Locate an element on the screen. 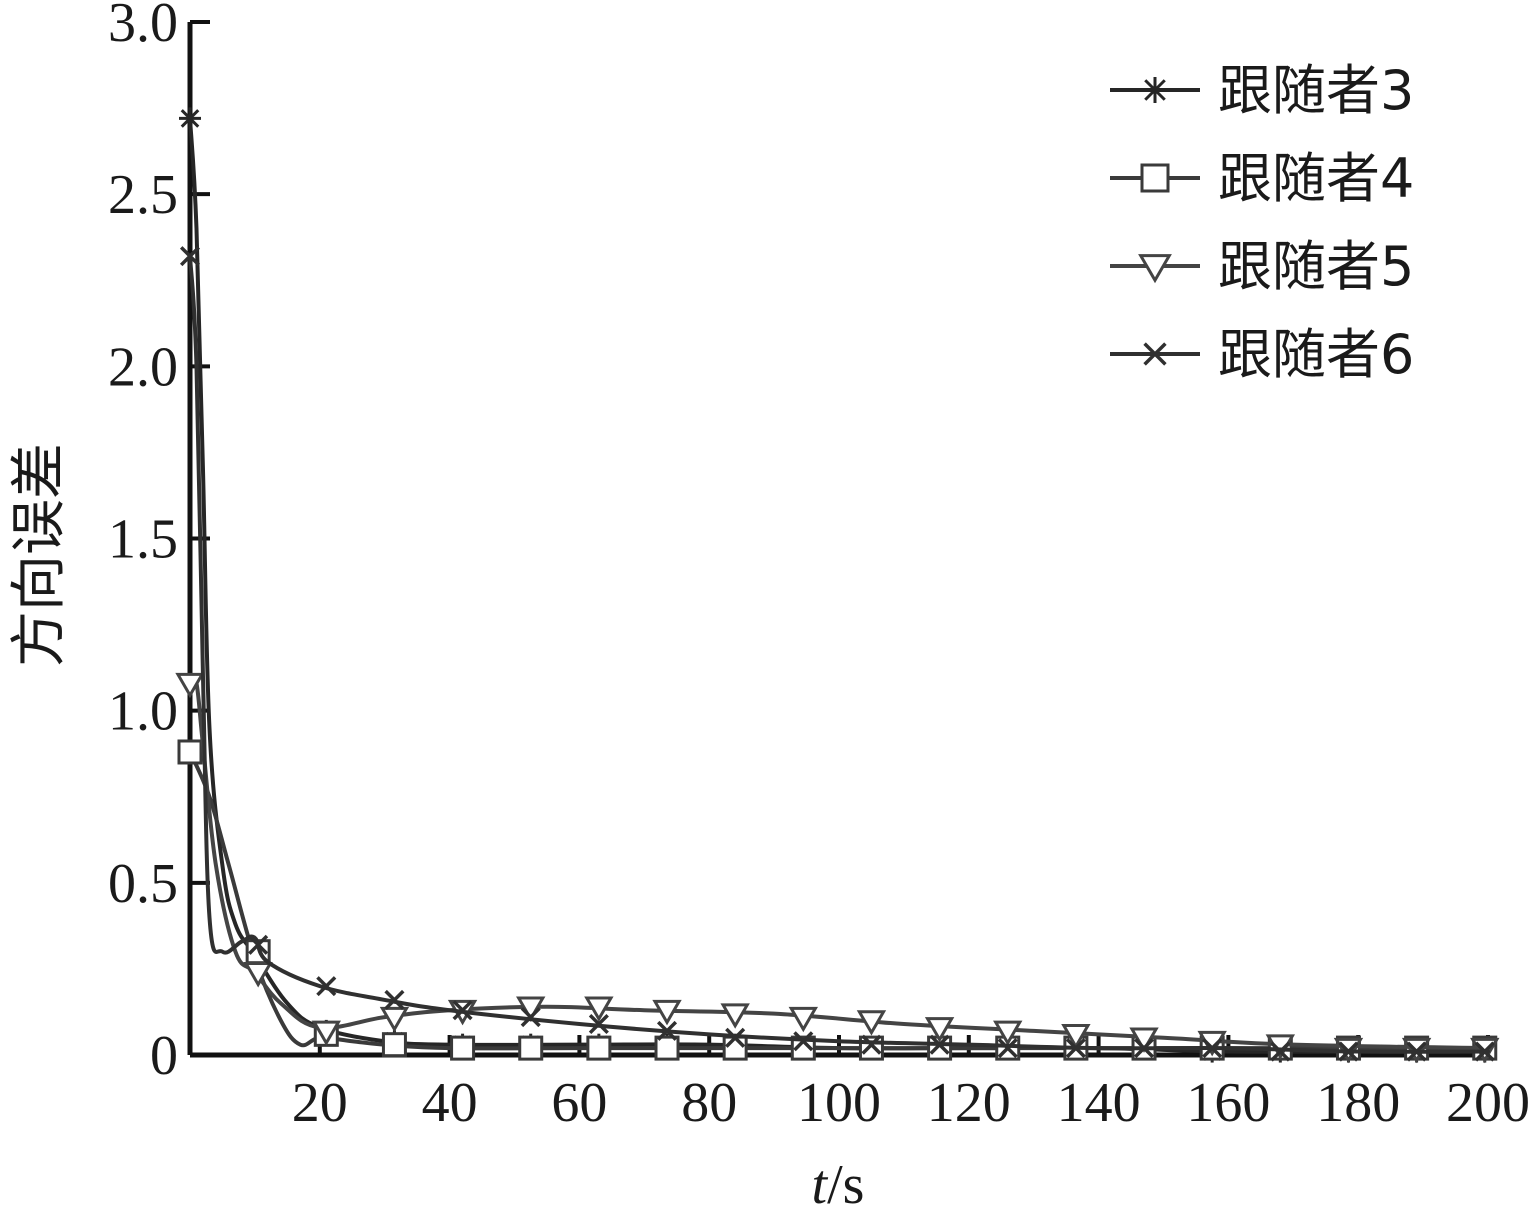  y-tick-label: 3.0 is located at coordinates (143, 27).